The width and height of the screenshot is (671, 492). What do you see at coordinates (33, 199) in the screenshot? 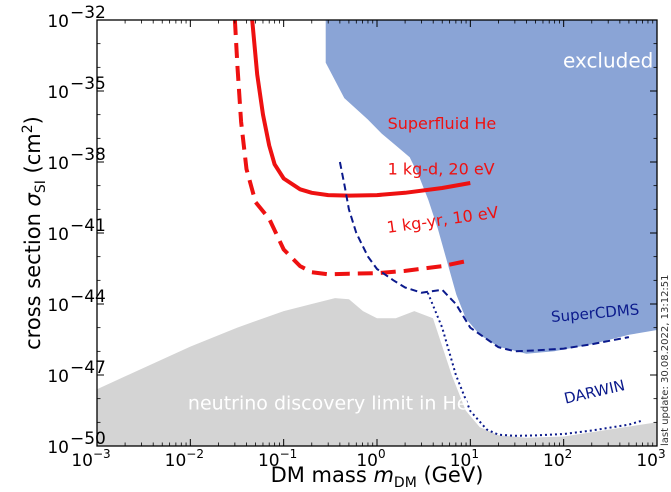
I see `y-axis-var: σ` at bounding box center [33, 199].